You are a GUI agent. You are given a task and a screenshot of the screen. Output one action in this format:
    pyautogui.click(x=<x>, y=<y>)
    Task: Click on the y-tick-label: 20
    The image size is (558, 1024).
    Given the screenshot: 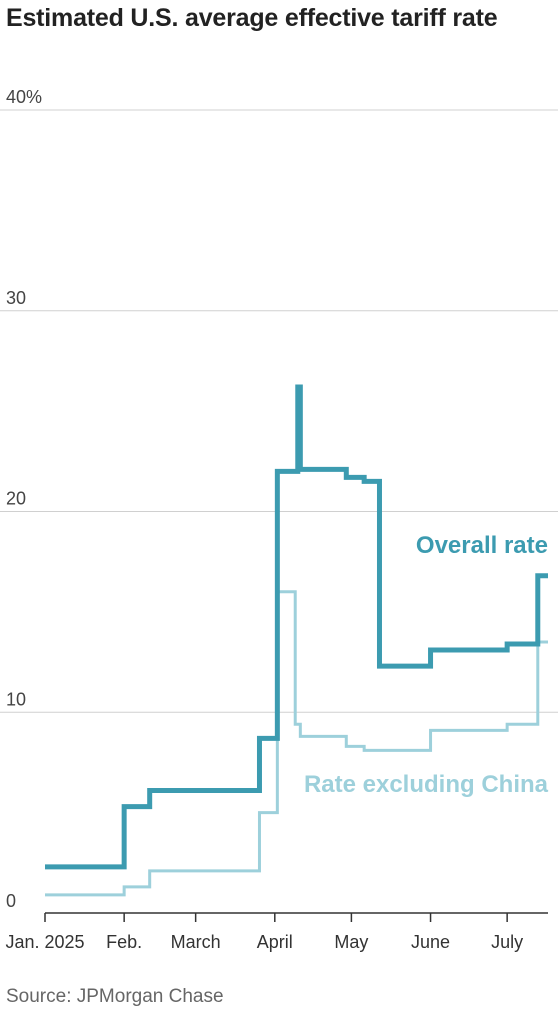 What is the action you would take?
    pyautogui.click(x=16, y=499)
    